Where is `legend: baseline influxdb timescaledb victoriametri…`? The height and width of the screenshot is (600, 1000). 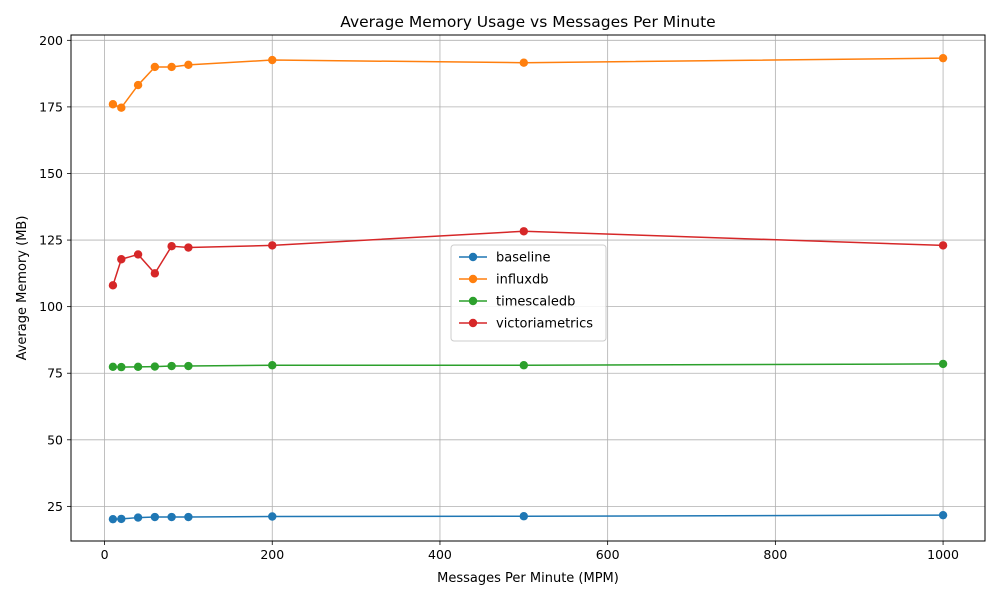
legend: baseline influxdb timescaledb victoriametri… is located at coordinates (528, 293).